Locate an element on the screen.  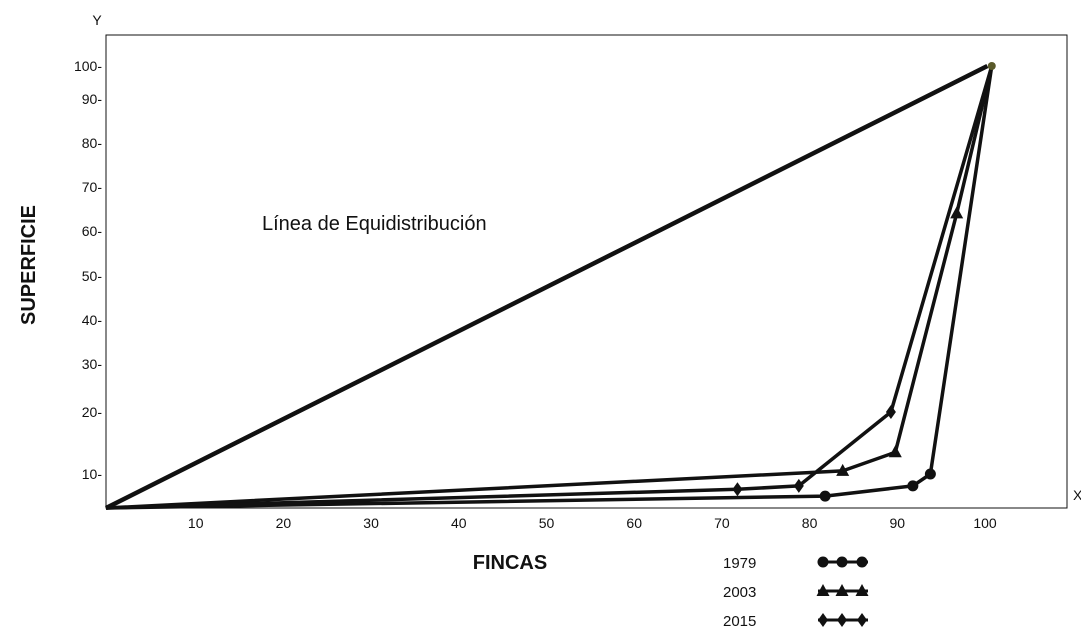
y-axis-title: SUPERFICIE is located at coordinates (29, 265).